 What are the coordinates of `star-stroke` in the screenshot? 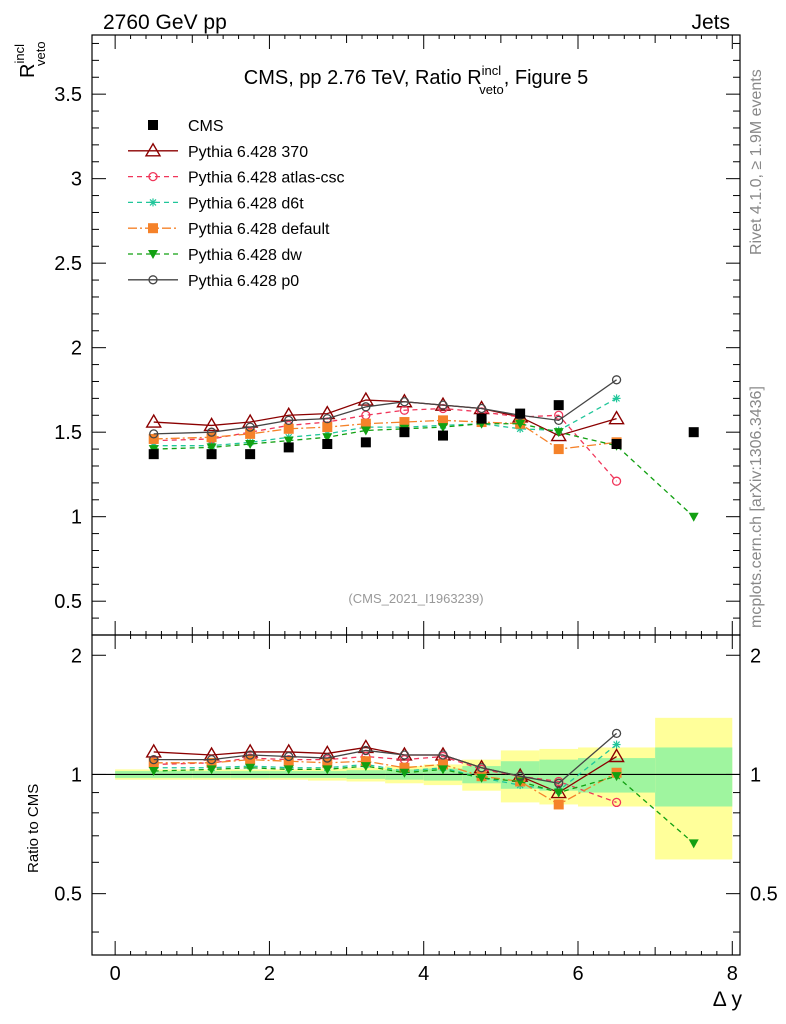 It's located at (616, 398).